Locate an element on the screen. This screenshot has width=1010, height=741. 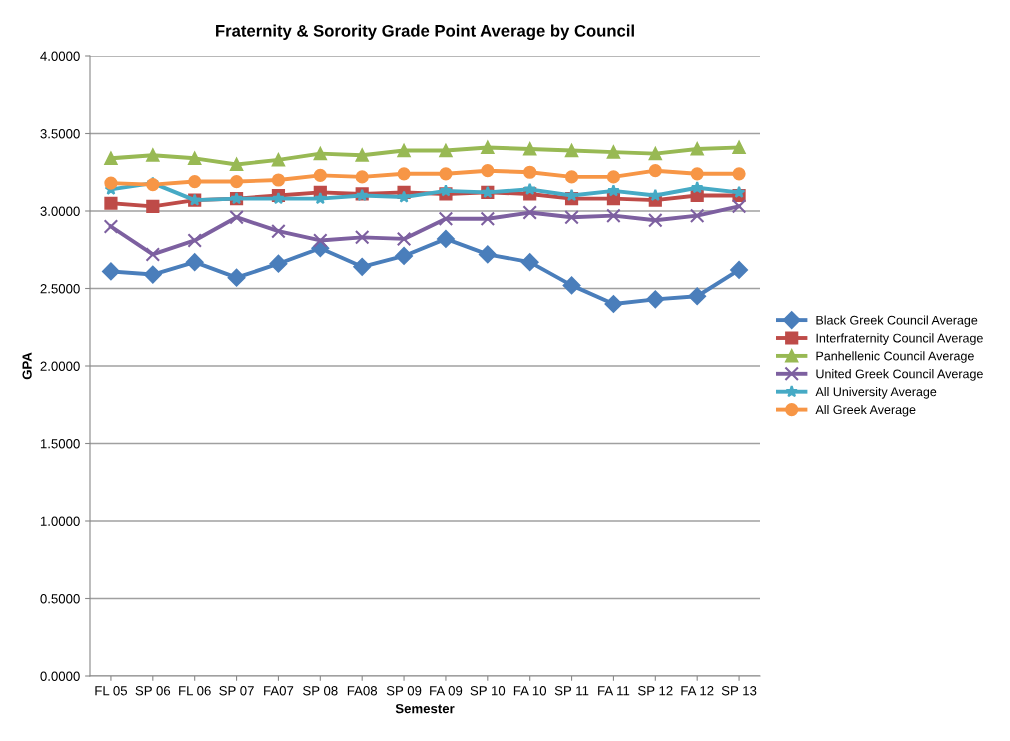
x-tick-label: SP 11 is located at coordinates (571, 691).